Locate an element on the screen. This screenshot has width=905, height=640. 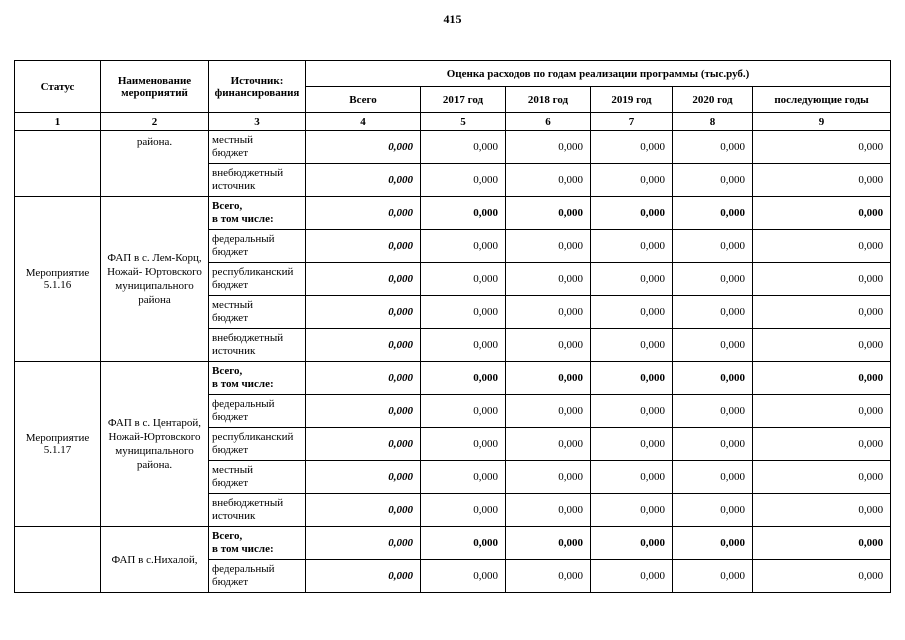
col-number: 7 is located at coordinates (631, 121).